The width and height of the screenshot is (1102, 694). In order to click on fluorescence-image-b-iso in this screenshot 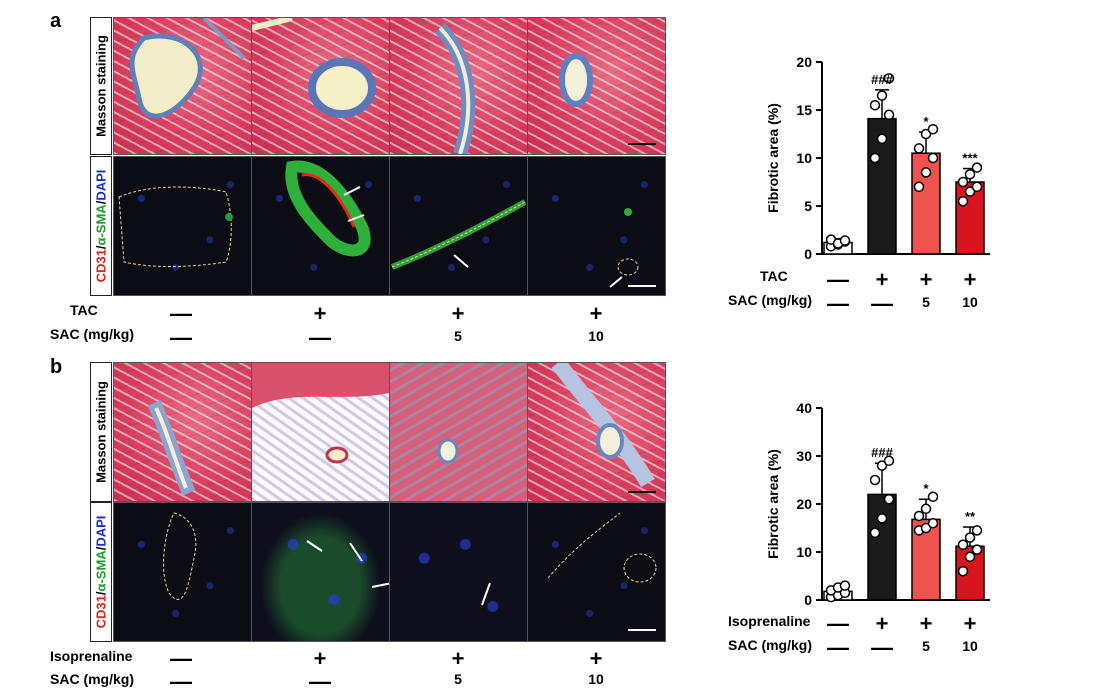, I will do `click(320, 572)`.